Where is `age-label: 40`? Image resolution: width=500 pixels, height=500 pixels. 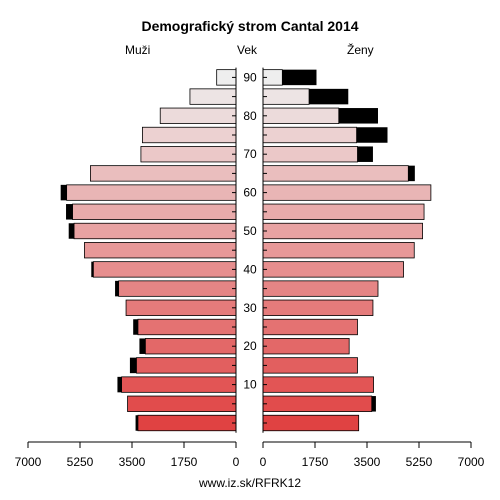
age-label: 40 is located at coordinates (250, 269).